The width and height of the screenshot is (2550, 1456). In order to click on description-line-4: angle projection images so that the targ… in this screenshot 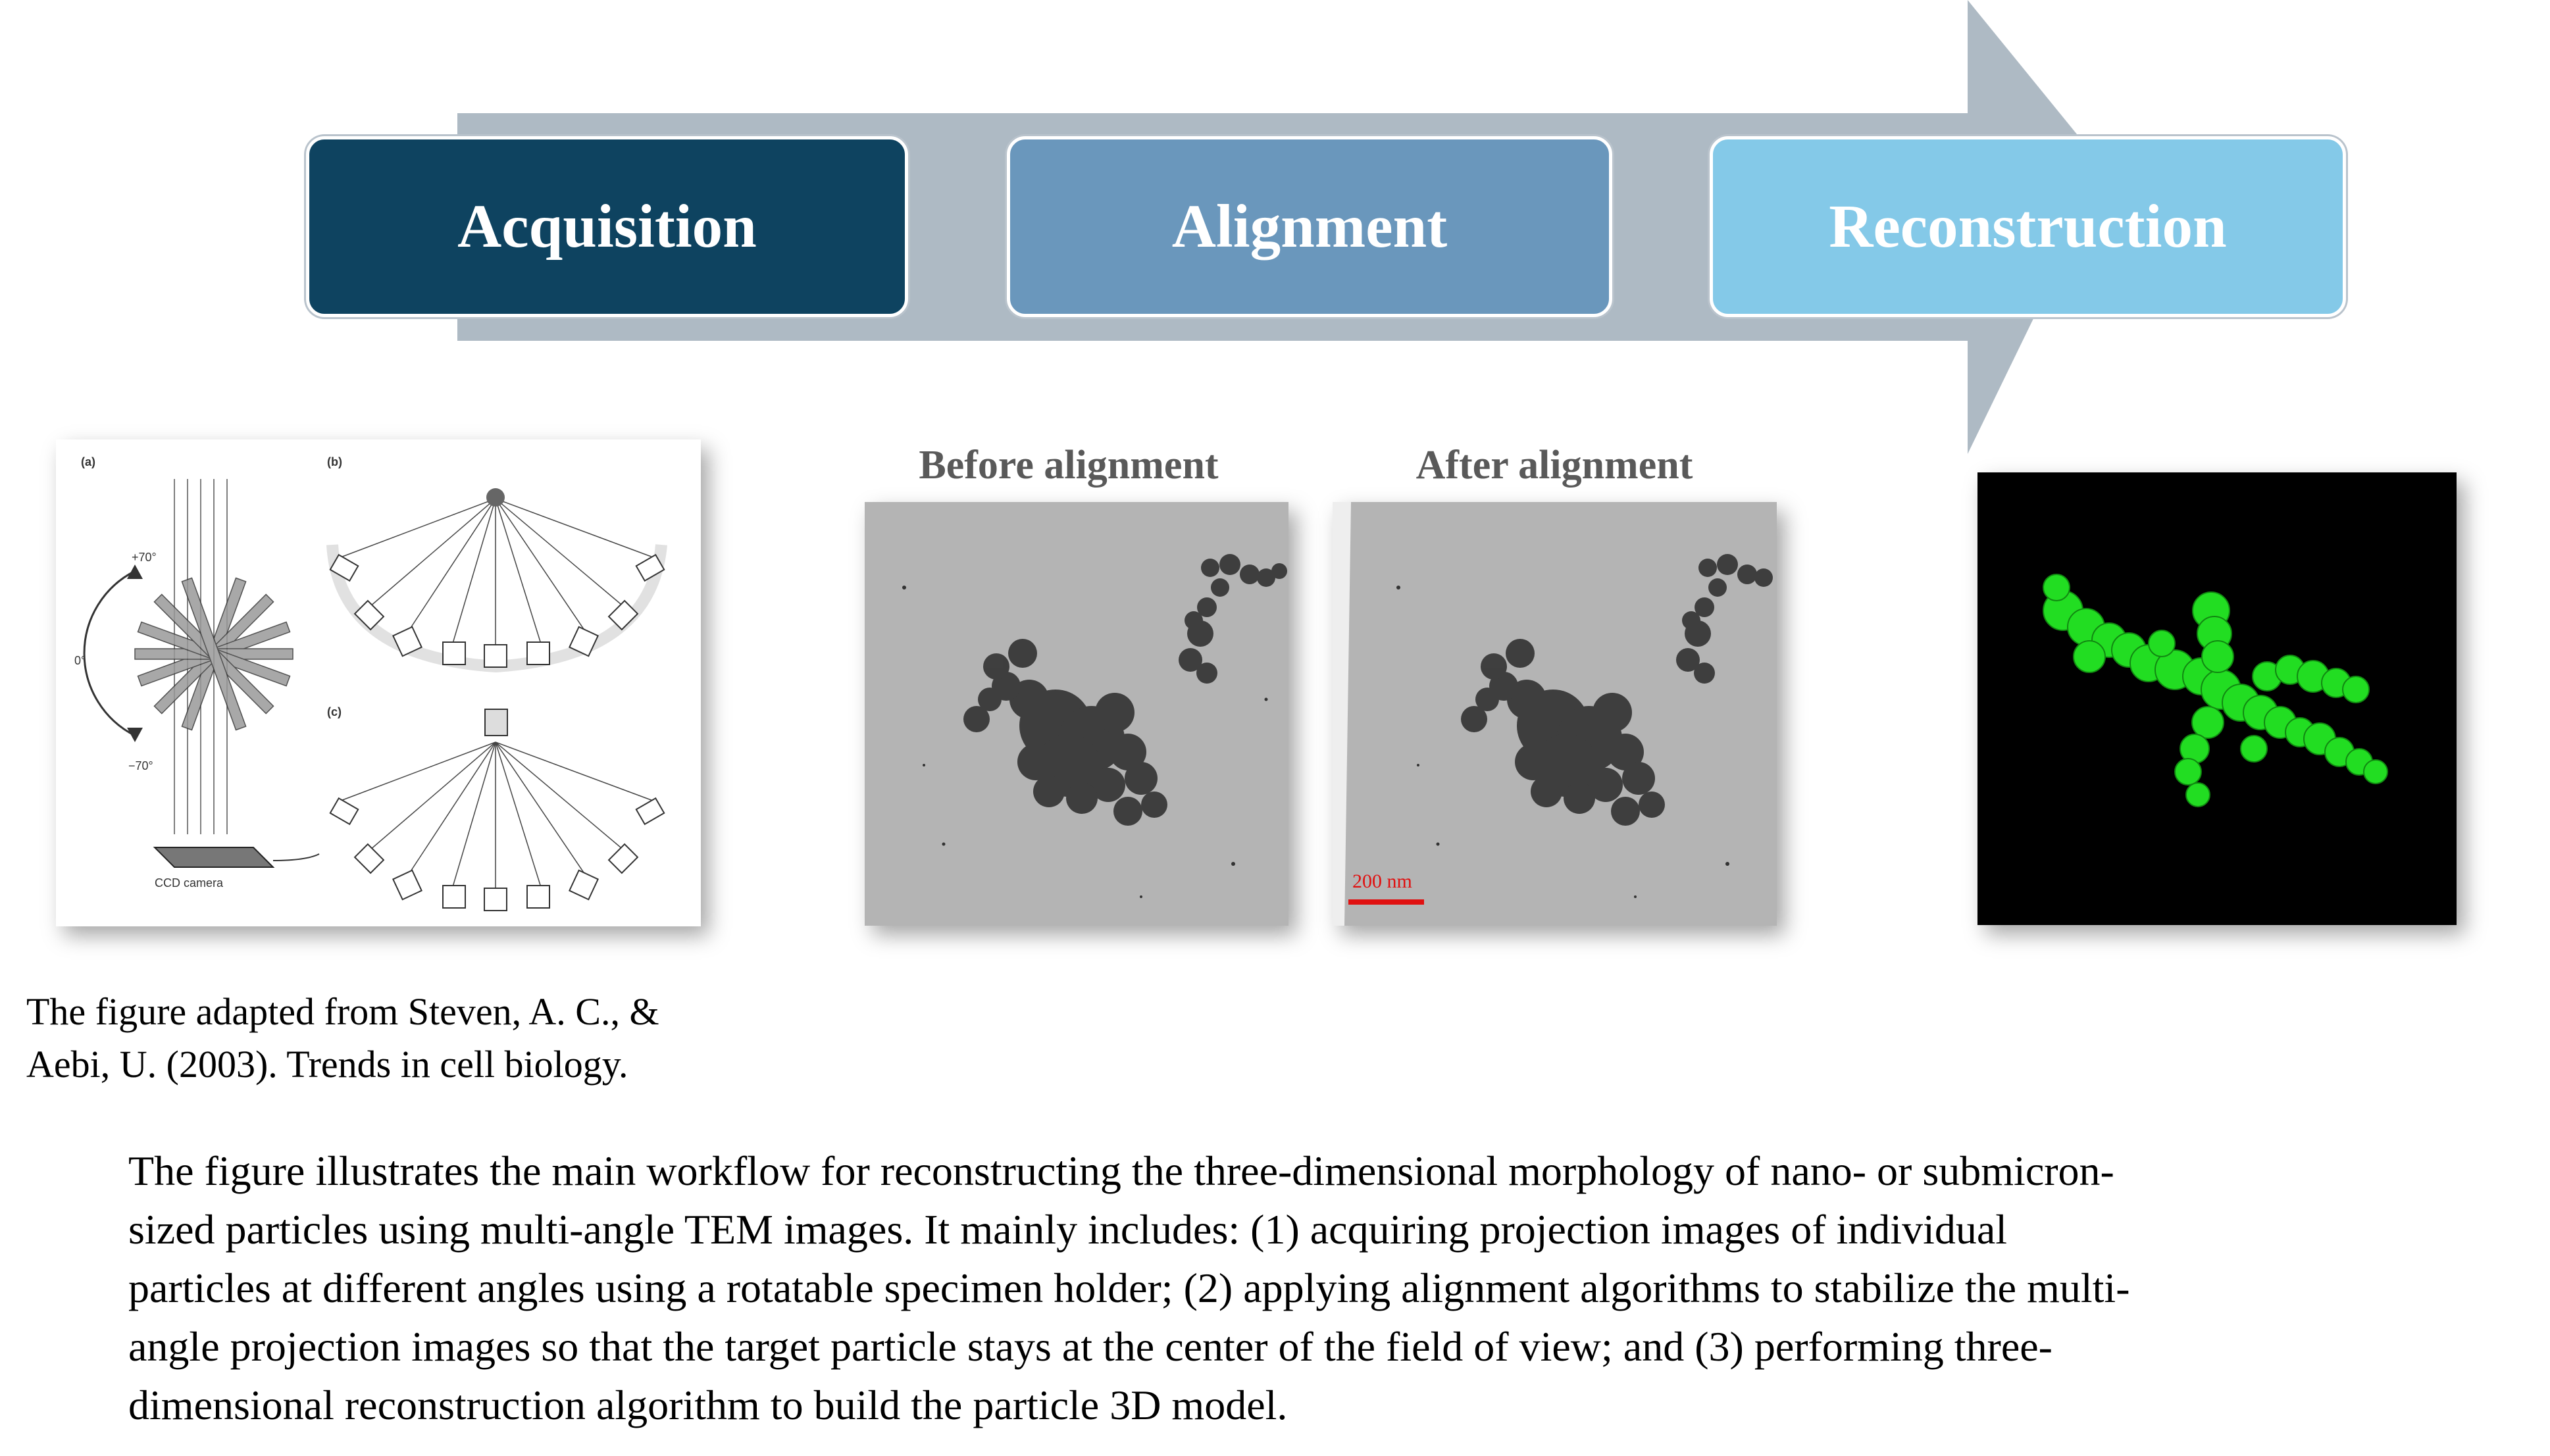, I will do `click(1090, 1346)`.